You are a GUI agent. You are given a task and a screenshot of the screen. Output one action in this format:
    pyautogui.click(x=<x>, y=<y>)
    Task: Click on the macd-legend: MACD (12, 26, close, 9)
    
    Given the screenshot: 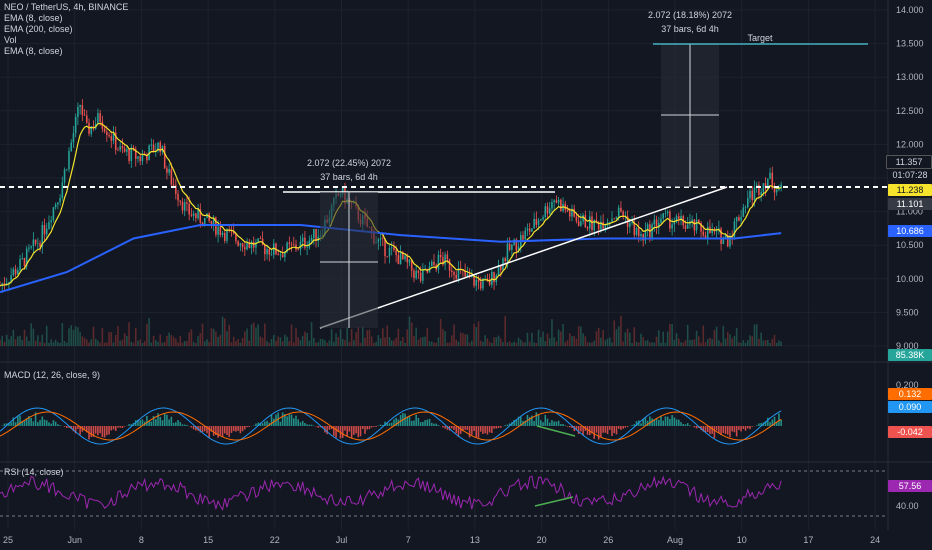 What is the action you would take?
    pyautogui.click(x=52, y=375)
    